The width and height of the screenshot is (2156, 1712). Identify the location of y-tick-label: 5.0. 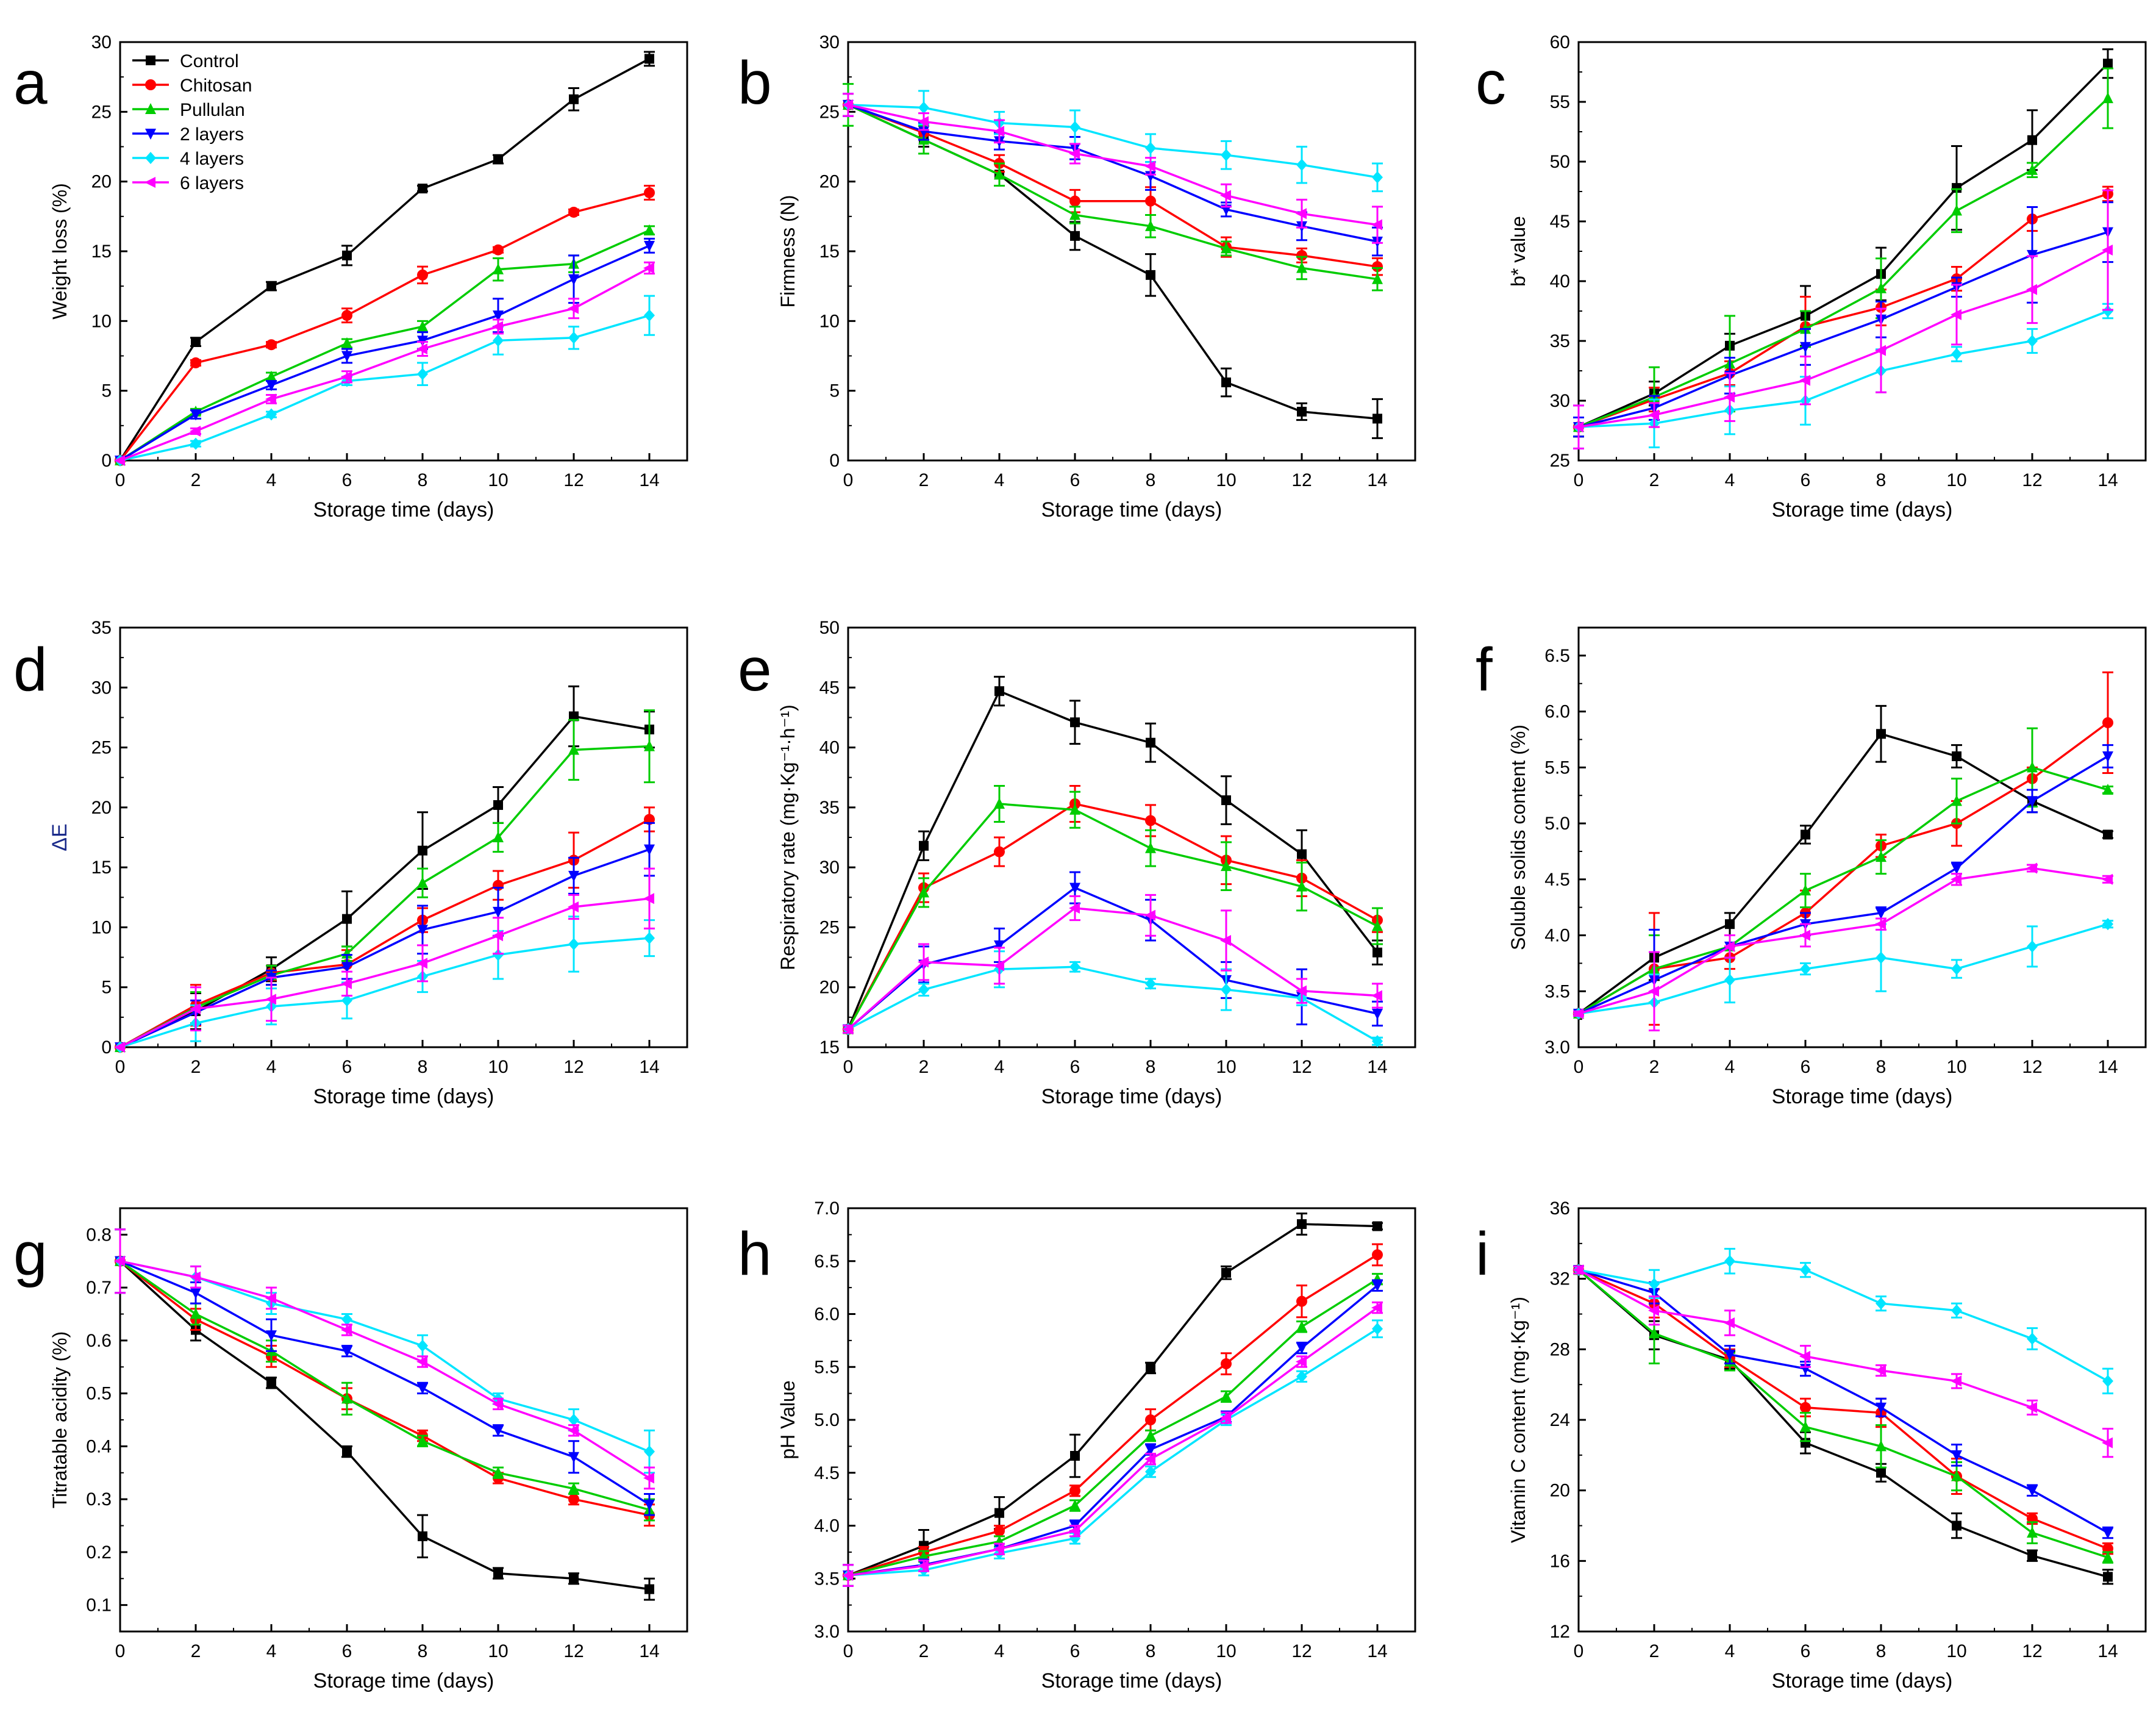
(1557, 824).